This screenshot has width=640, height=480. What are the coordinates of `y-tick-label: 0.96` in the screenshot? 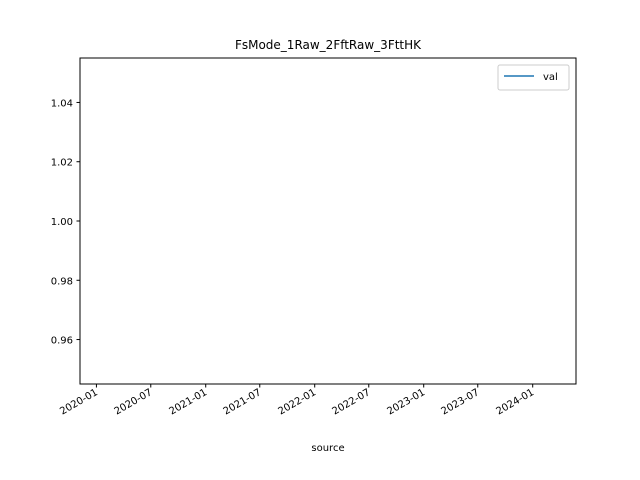 It's located at (62, 341).